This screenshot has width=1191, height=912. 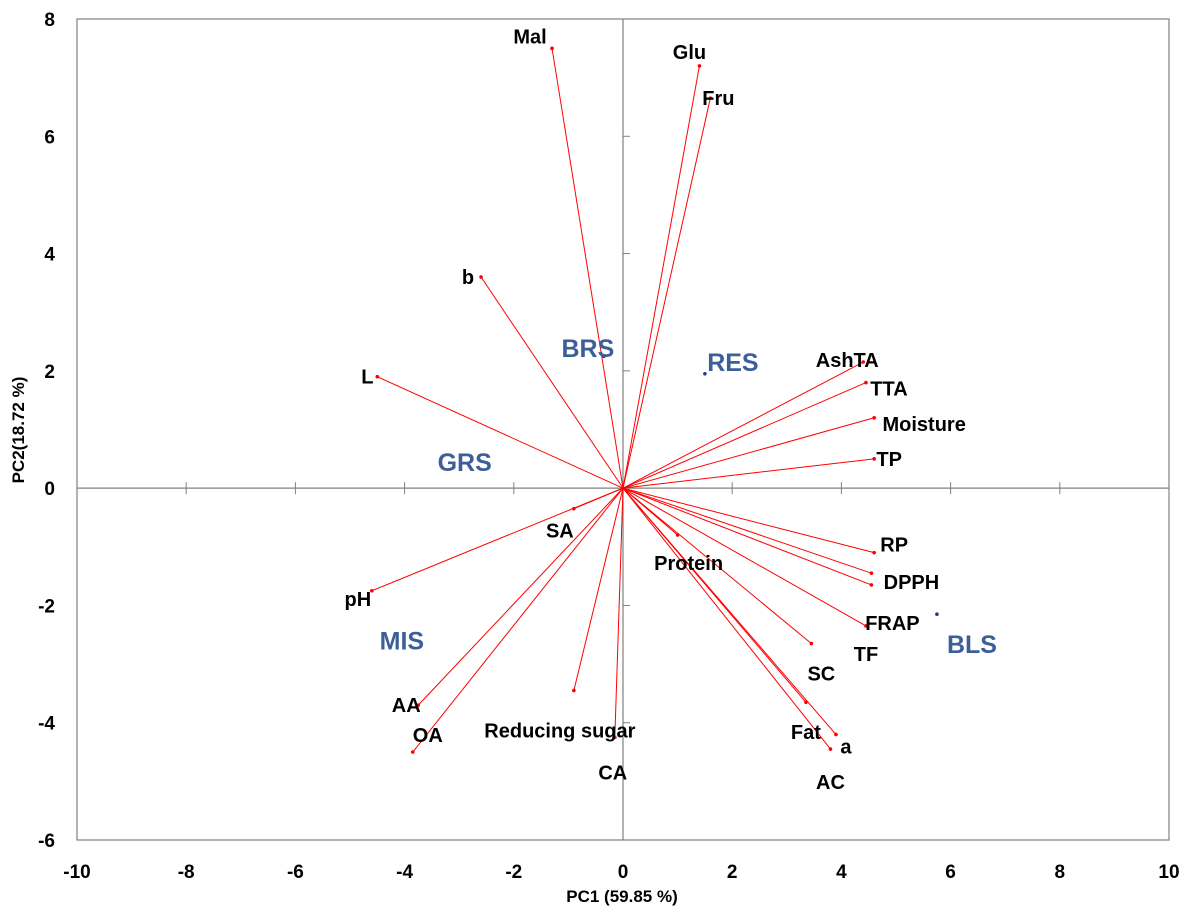 What do you see at coordinates (846, 747) in the screenshot?
I see `loading-label-a: a` at bounding box center [846, 747].